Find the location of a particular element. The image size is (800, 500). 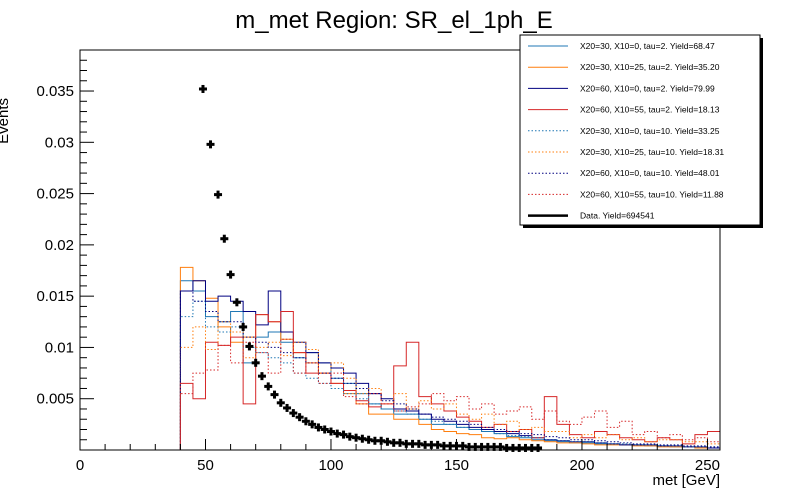

x-tick-label: 100 is located at coordinates (330, 465).